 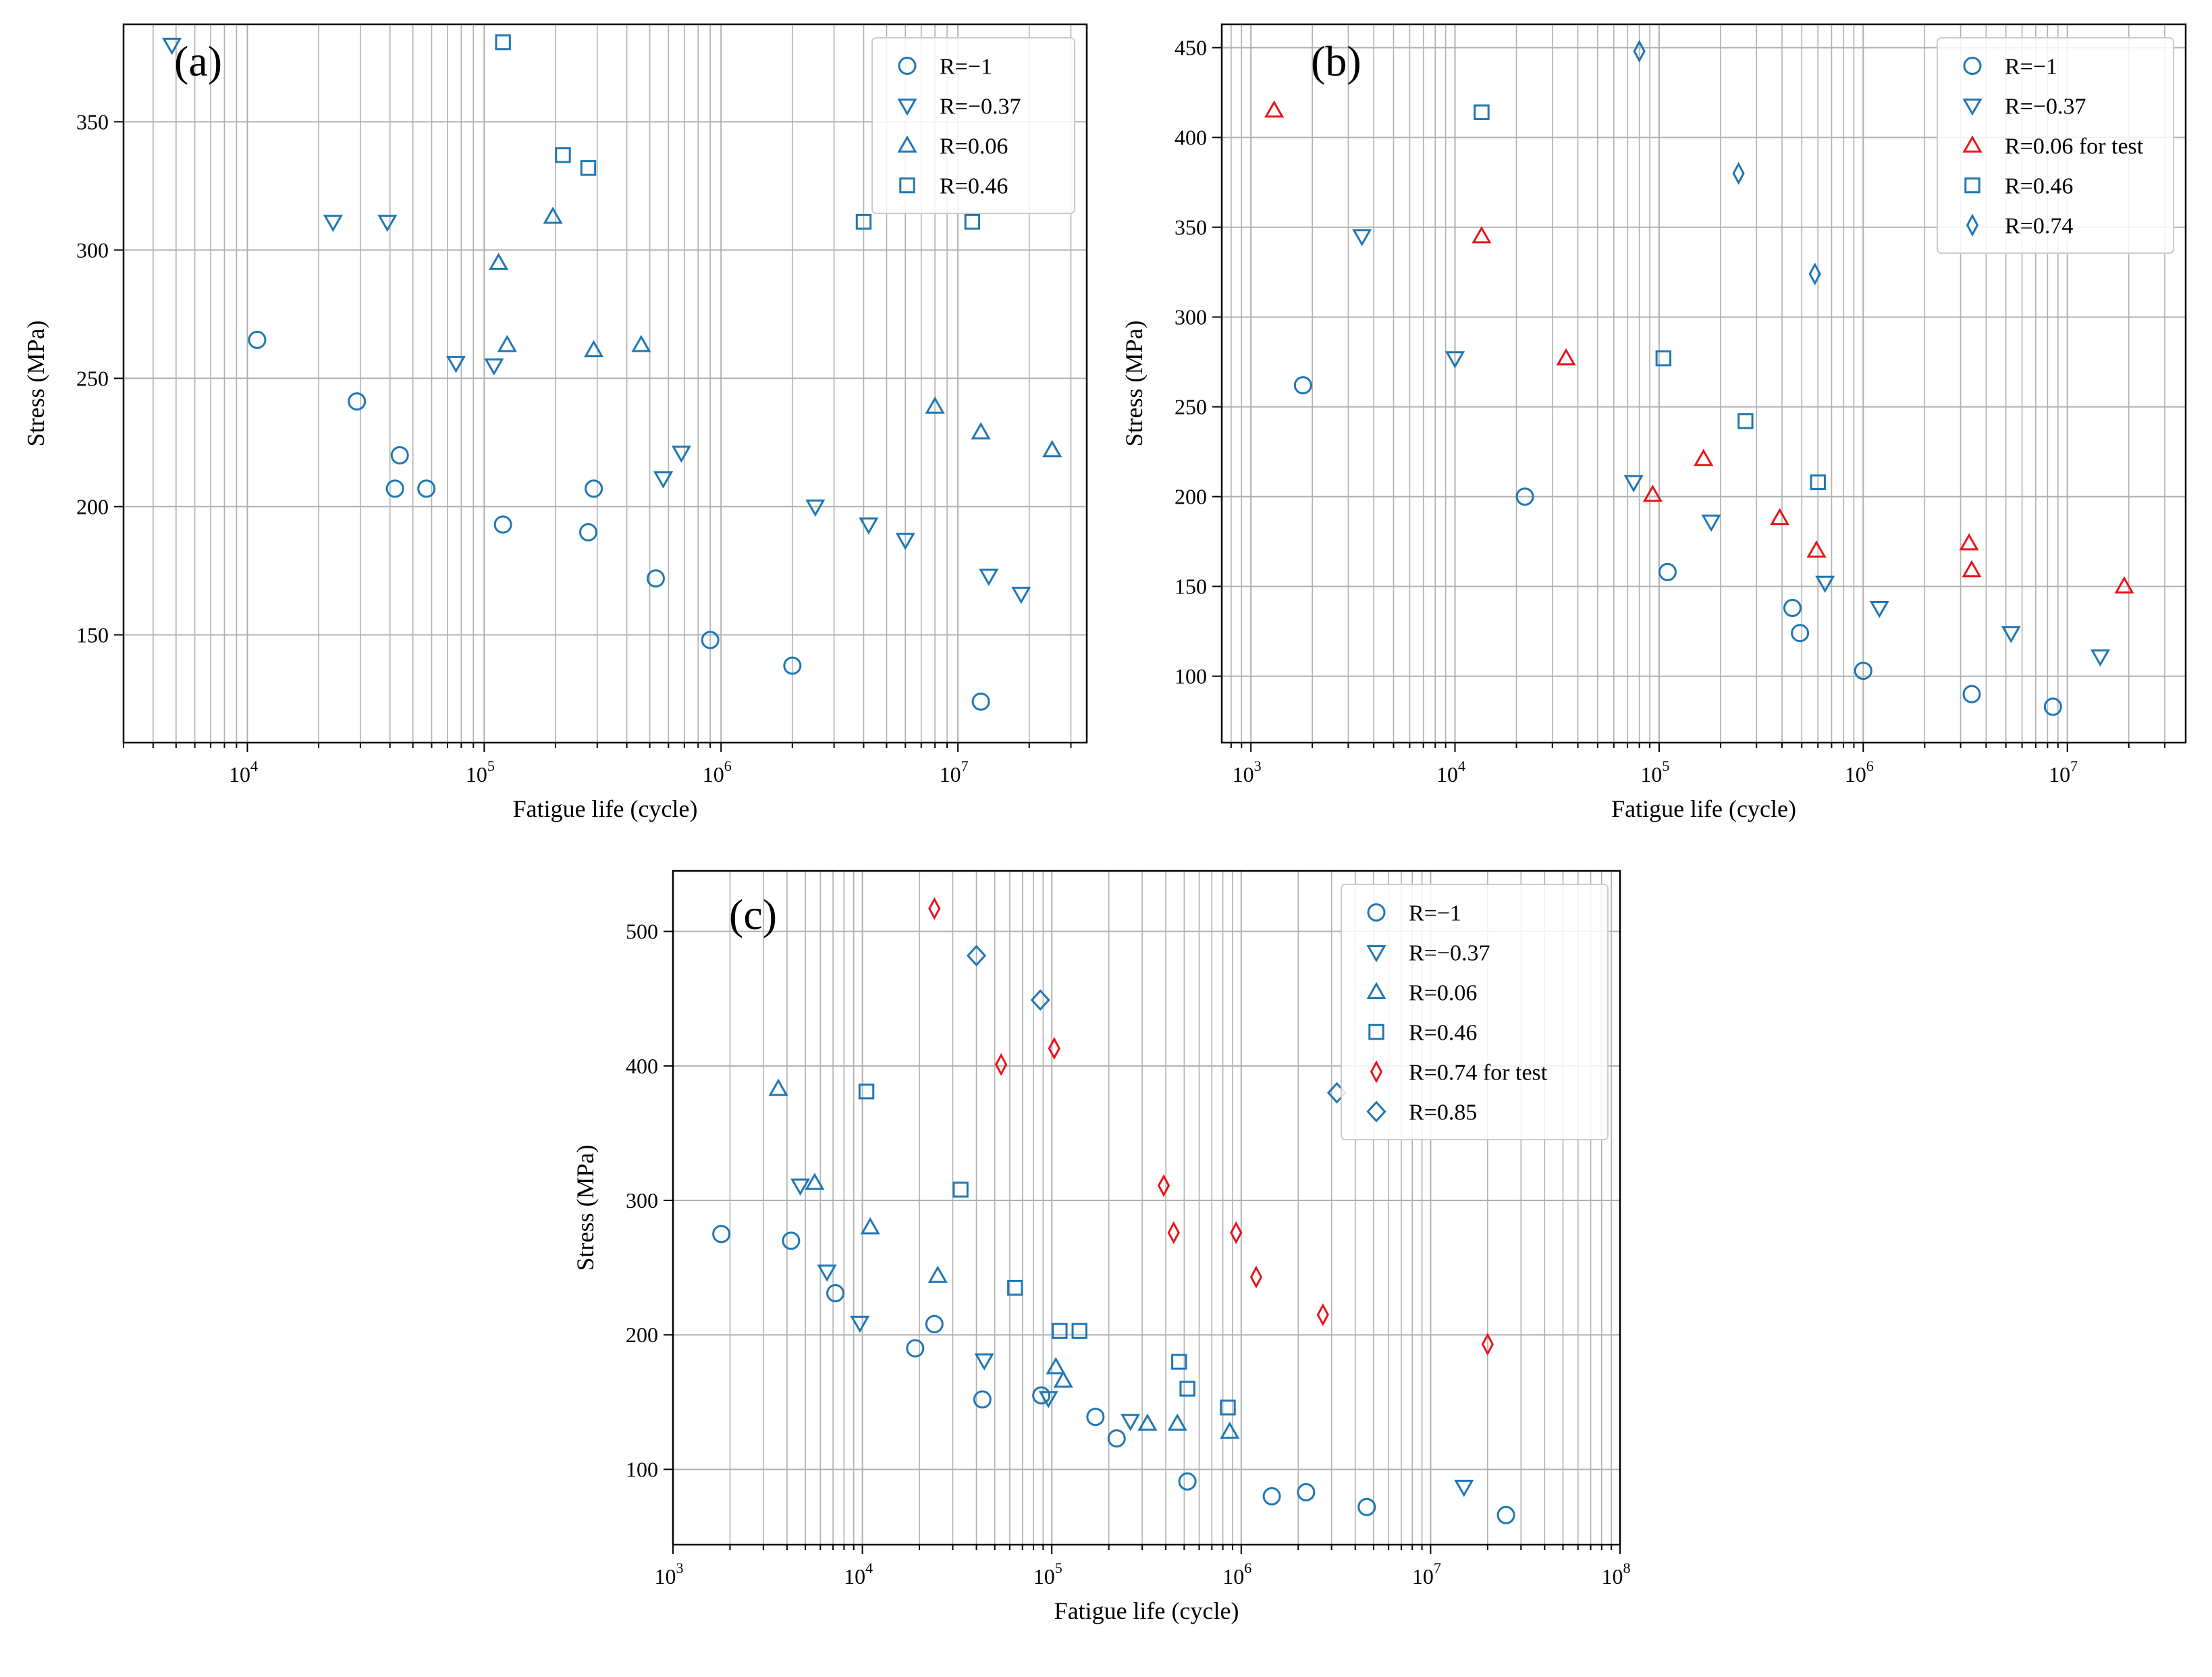 I want to click on legend-label: R=0.74 for test, so click(x=1479, y=1073).